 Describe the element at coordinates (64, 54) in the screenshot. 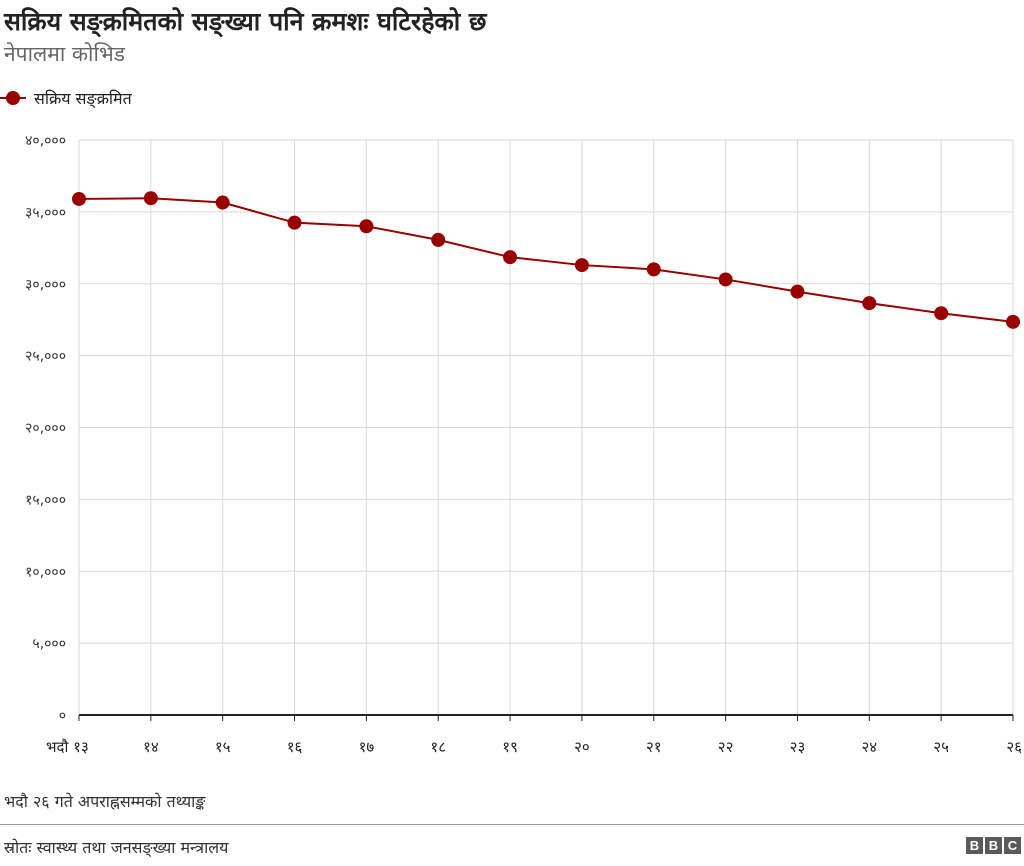

I see `chart-subtitle: नेपालमा कोभिड` at that location.